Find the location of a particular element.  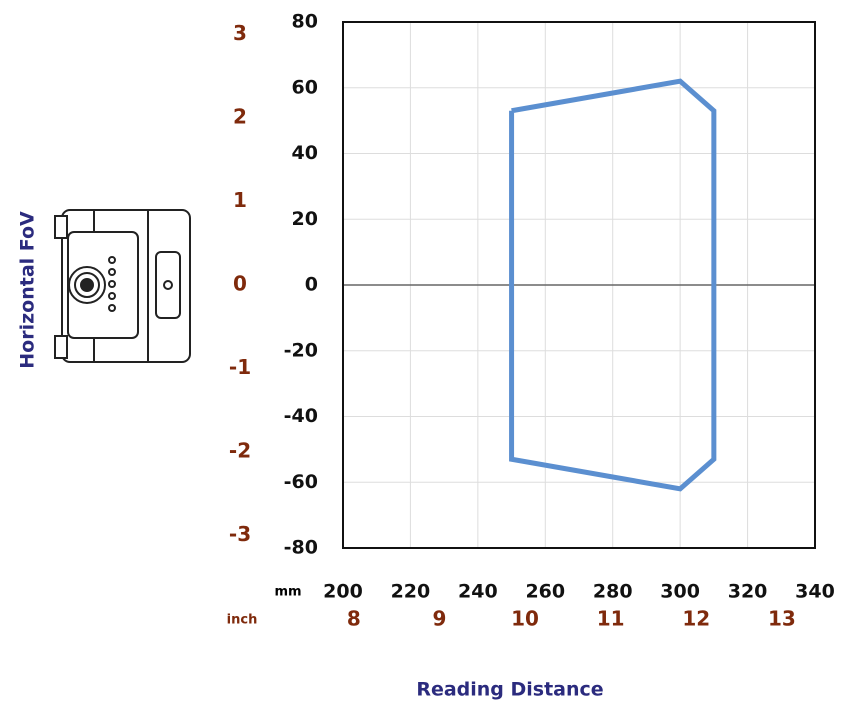

reading-field is located at coordinates (613, 285).